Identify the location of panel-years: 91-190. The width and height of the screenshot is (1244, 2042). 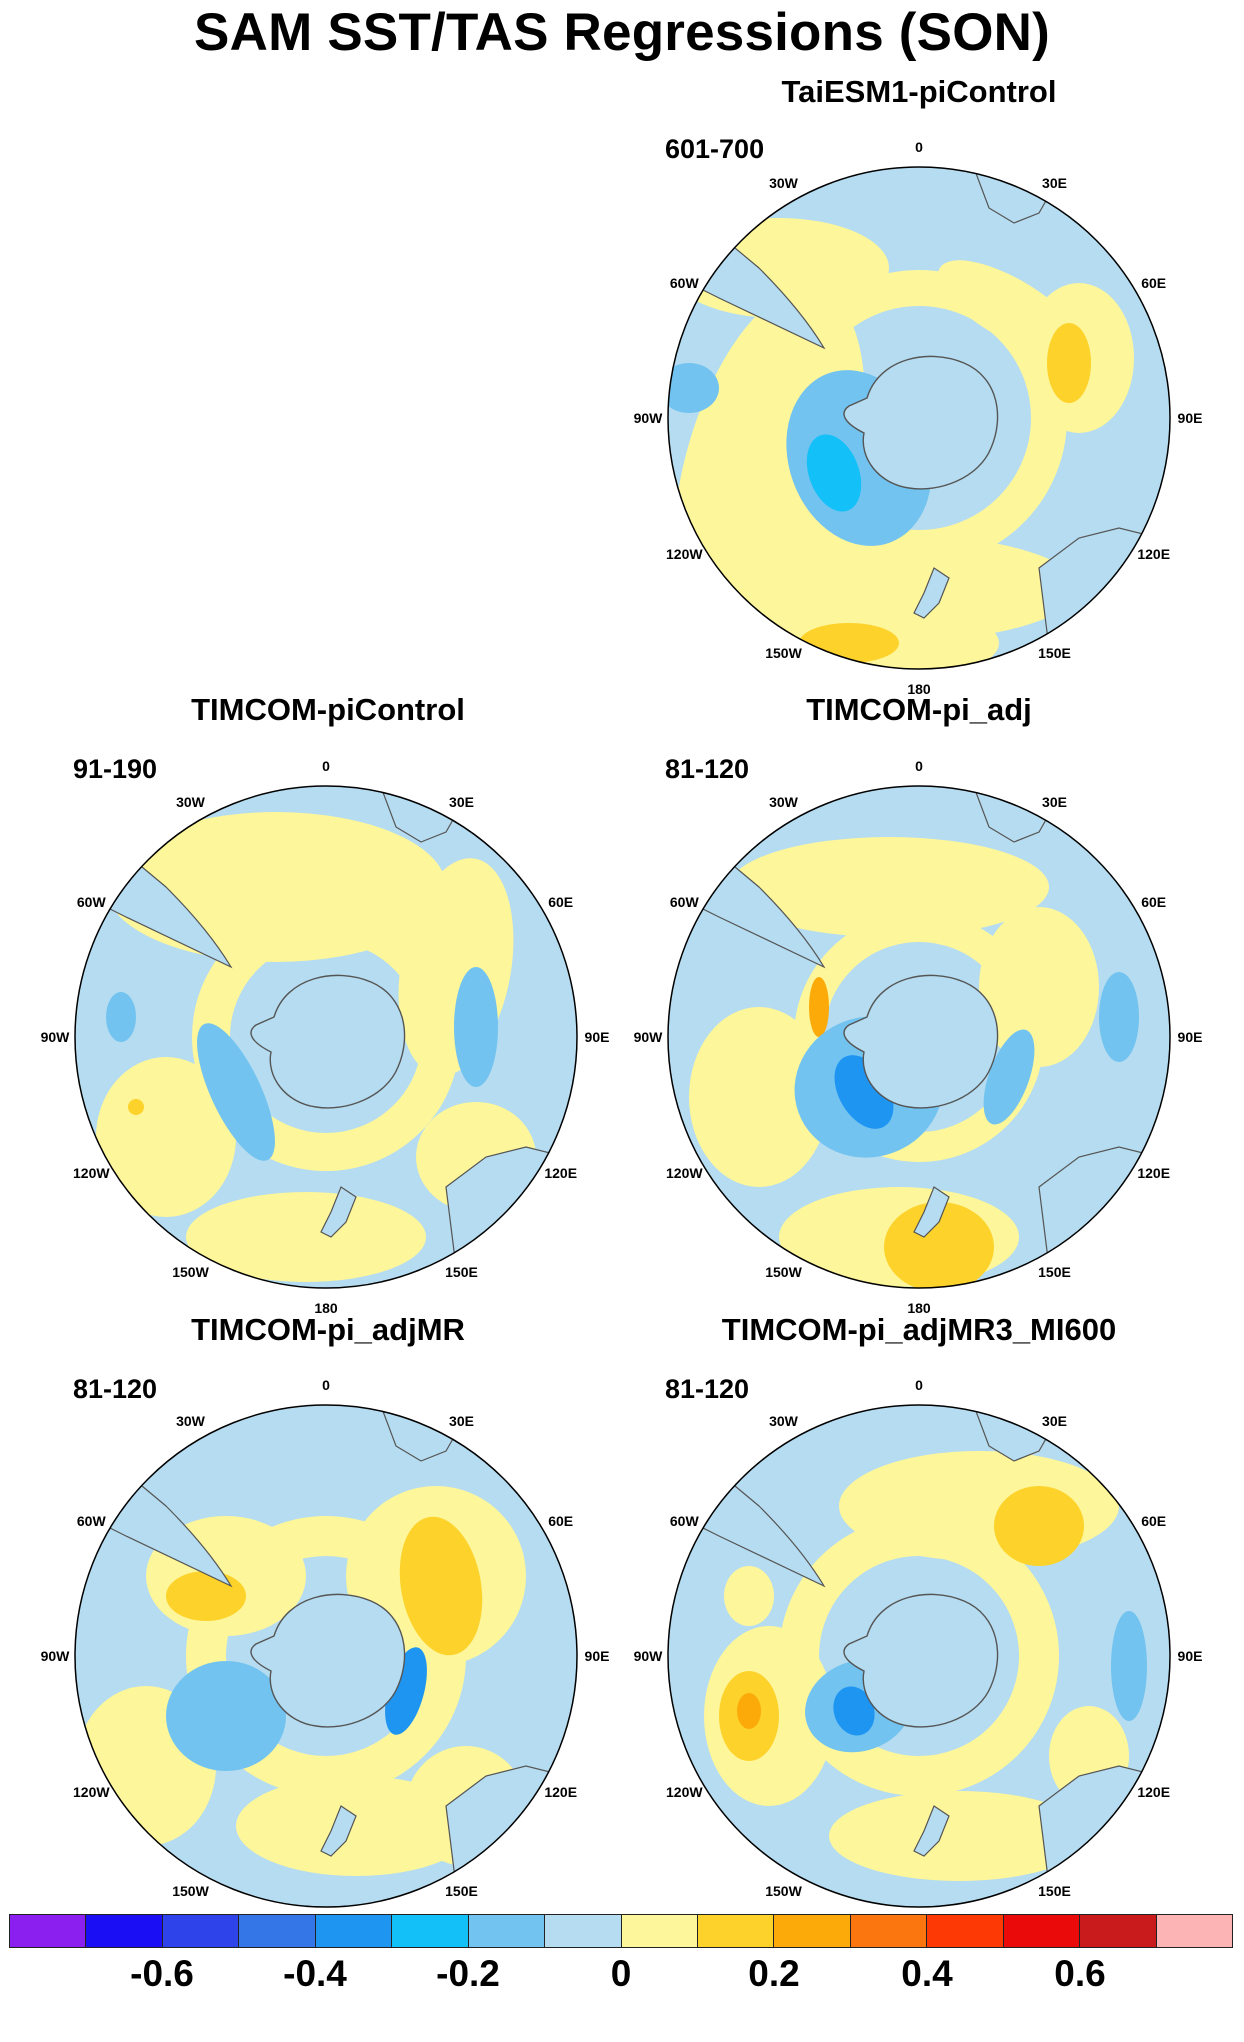
(115, 769).